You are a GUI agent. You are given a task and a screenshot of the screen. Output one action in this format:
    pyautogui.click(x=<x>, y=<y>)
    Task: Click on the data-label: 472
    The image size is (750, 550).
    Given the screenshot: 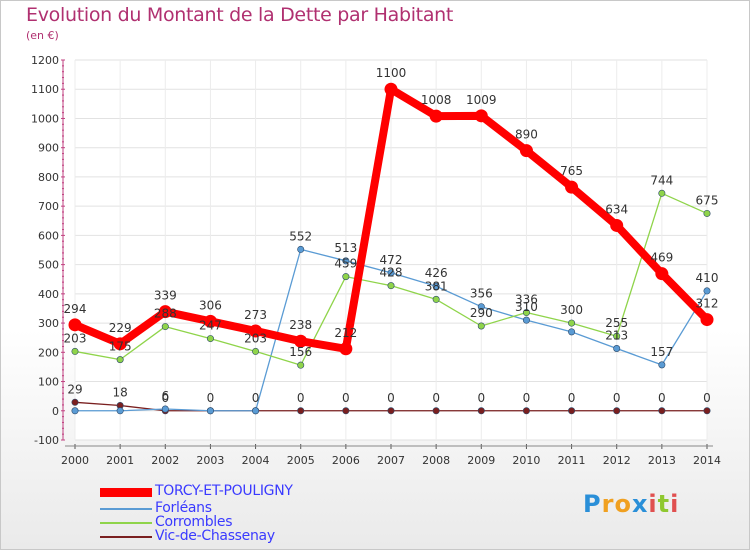 What is the action you would take?
    pyautogui.click(x=391, y=260)
    